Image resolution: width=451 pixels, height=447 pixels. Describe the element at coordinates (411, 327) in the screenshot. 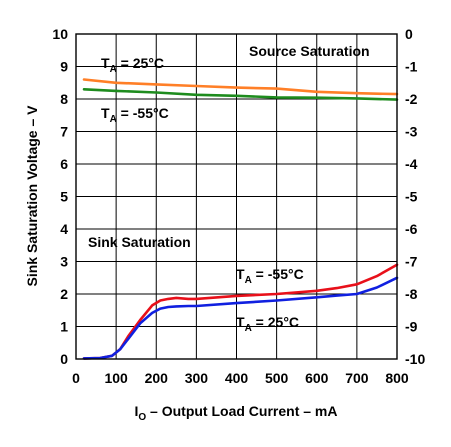

I see `y2-tick-label: -9` at that location.